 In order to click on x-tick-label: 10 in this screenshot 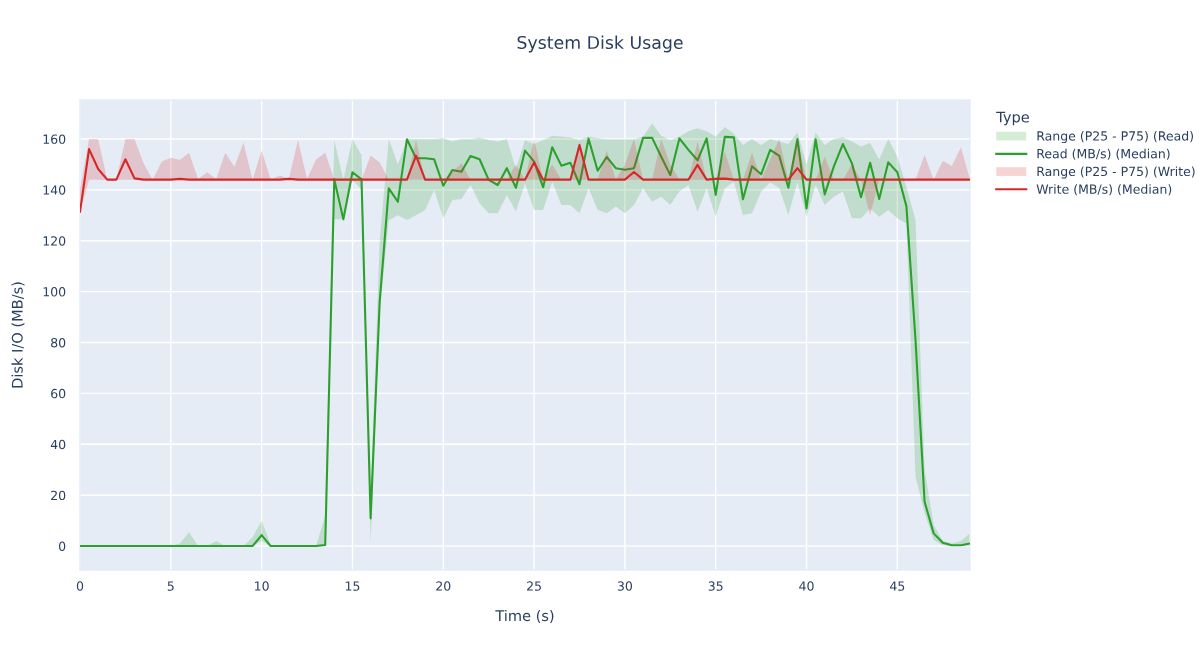, I will do `click(262, 586)`.